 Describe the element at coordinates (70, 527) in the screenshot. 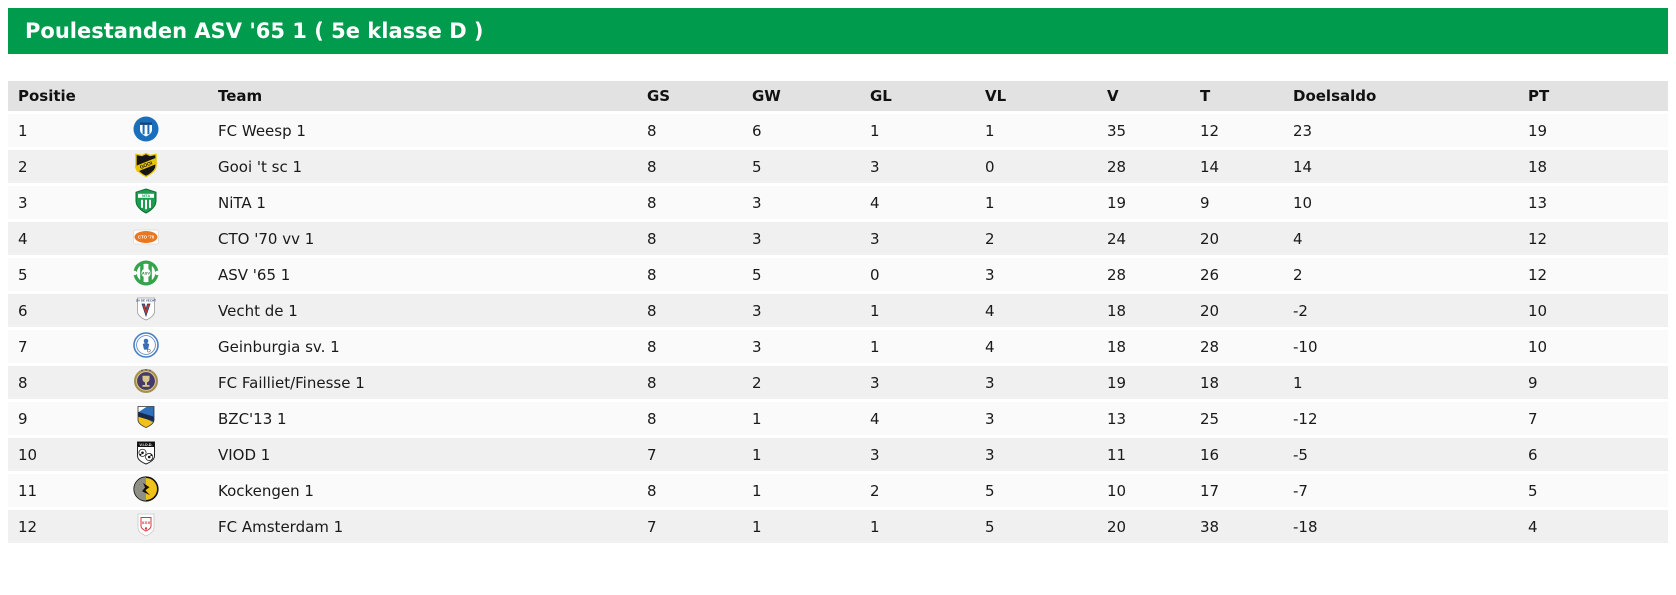

I see `cell-positie: 12` at that location.